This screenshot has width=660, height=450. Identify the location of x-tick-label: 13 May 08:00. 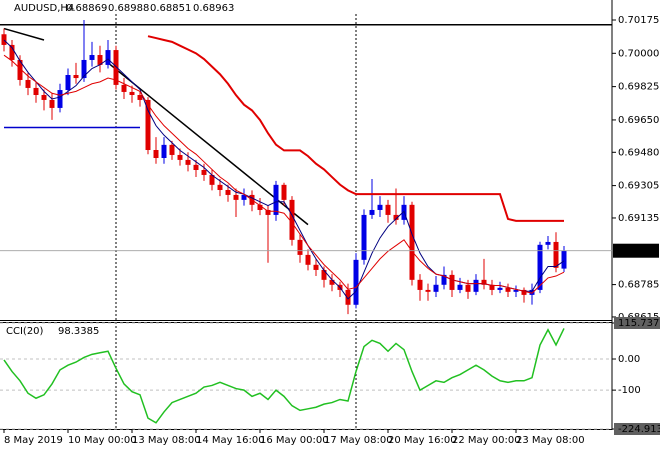
(166, 440).